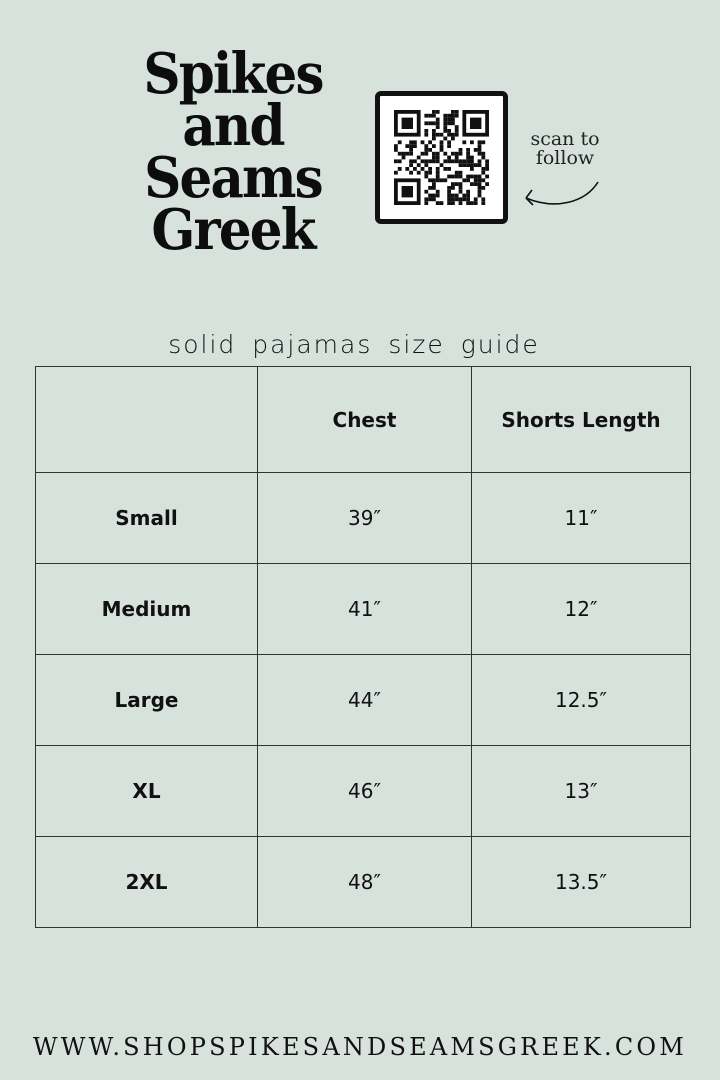 This screenshot has height=1080, width=720. Describe the element at coordinates (146, 609) in the screenshot. I see `size-cell: Medium` at that location.